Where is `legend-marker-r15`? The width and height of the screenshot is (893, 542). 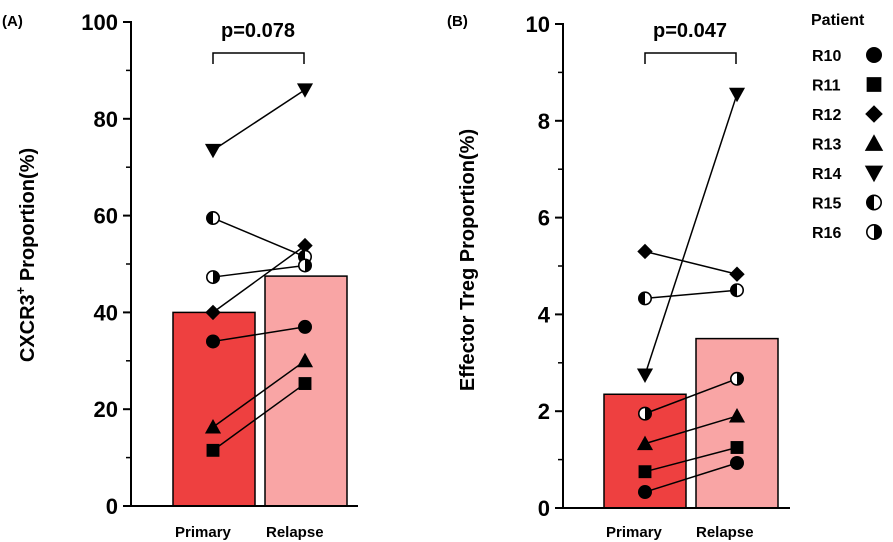
legend-marker-r15 is located at coordinates (873, 202).